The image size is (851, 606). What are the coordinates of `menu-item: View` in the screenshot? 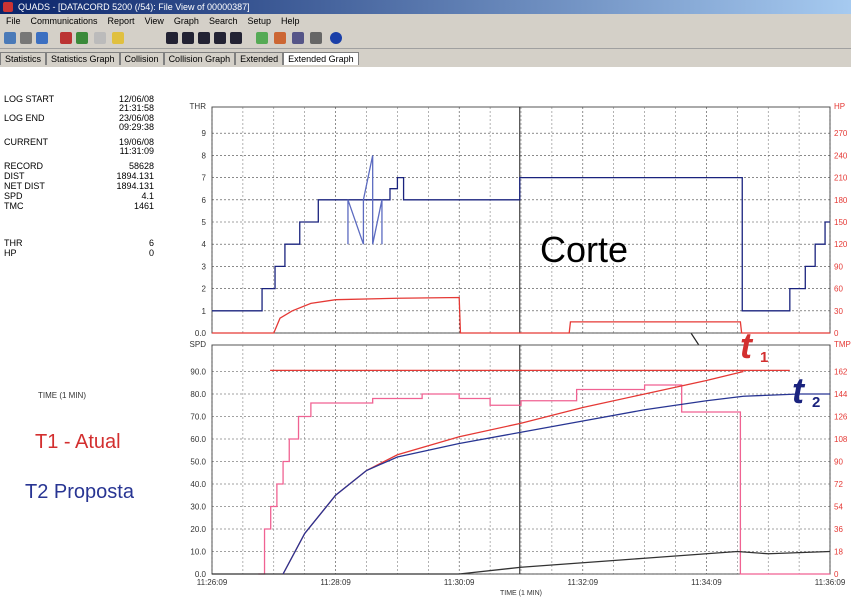 It's located at (154, 21).